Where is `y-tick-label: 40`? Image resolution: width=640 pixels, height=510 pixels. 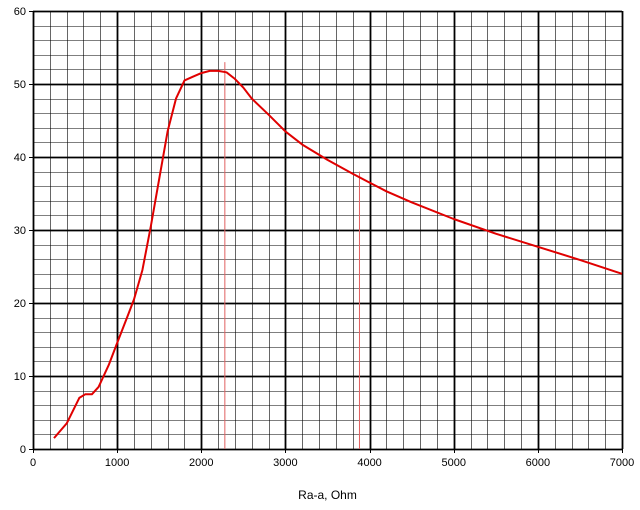
y-tick-label: 40 is located at coordinates (20, 158).